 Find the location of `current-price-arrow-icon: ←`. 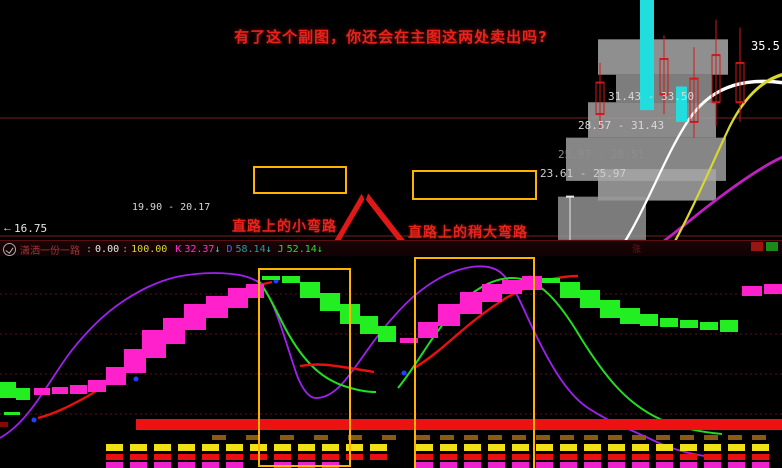

current-price-arrow-icon: ← is located at coordinates (7, 228).